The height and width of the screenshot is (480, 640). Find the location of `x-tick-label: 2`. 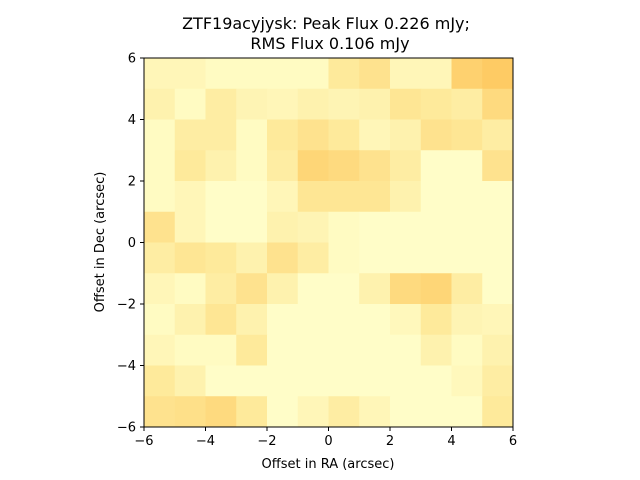

x-tick-label: 2 is located at coordinates (390, 441).